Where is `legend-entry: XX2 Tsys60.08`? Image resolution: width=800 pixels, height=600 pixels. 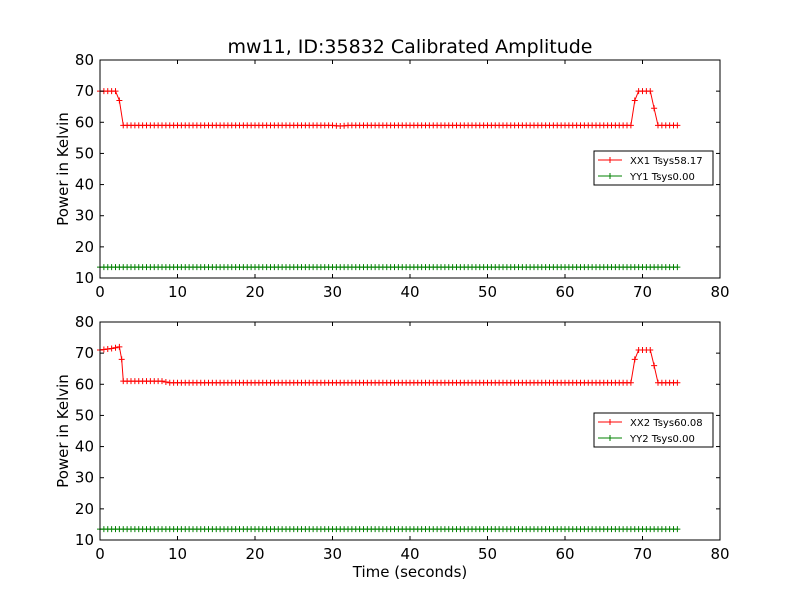 legend-entry: XX2 Tsys60.08 is located at coordinates (650, 423).